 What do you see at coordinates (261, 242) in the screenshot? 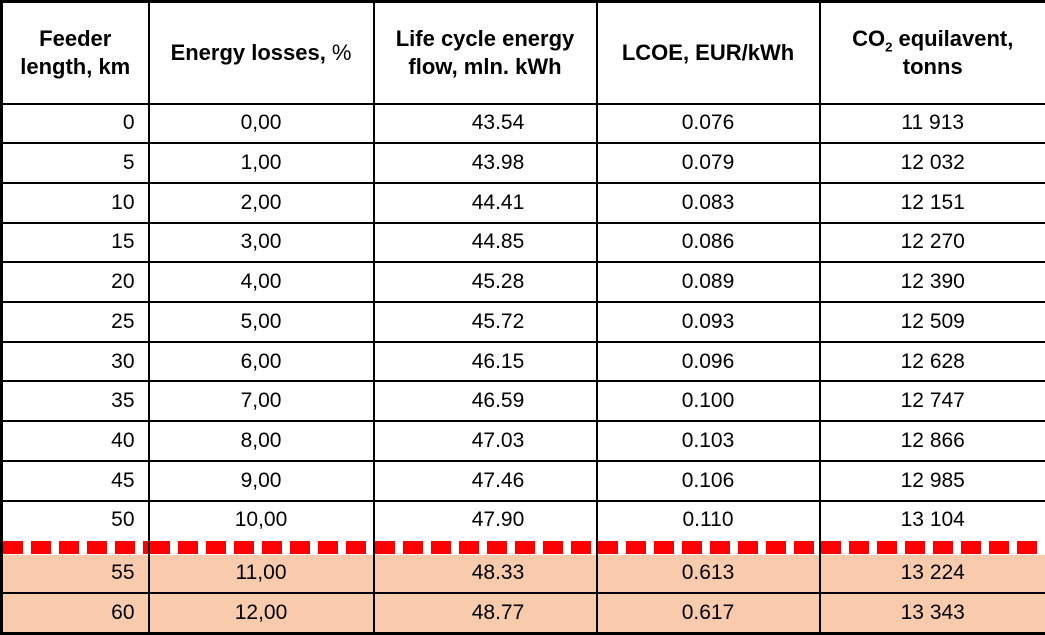
I see `cell-energy-losses-pct: 3,00` at bounding box center [261, 242].